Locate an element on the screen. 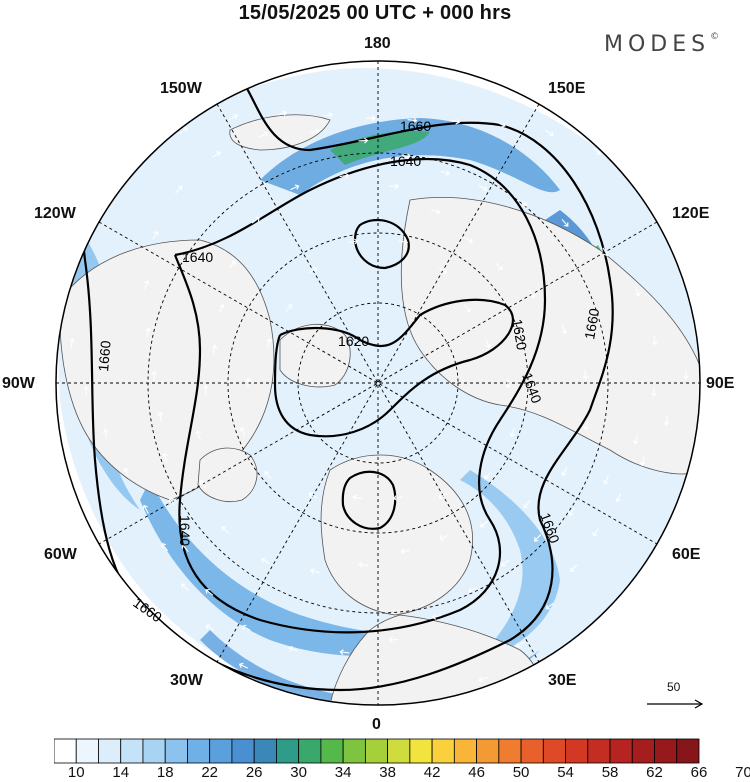  colorbar-tick-label: 46 is located at coordinates (476, 772).